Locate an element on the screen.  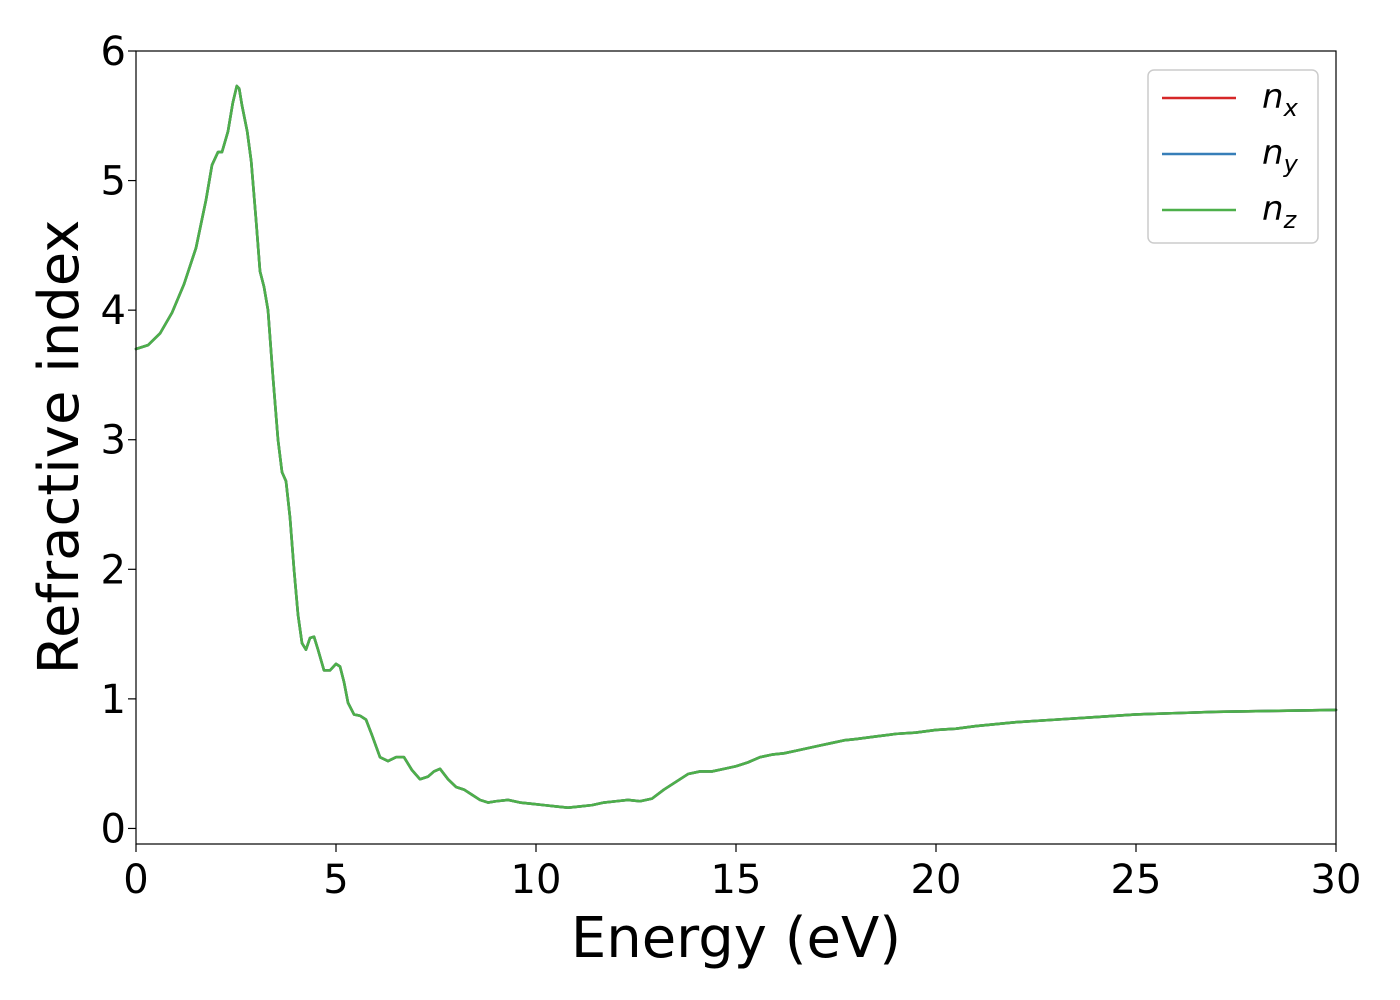
legend-label: nz is located at coordinates (1280, 211).